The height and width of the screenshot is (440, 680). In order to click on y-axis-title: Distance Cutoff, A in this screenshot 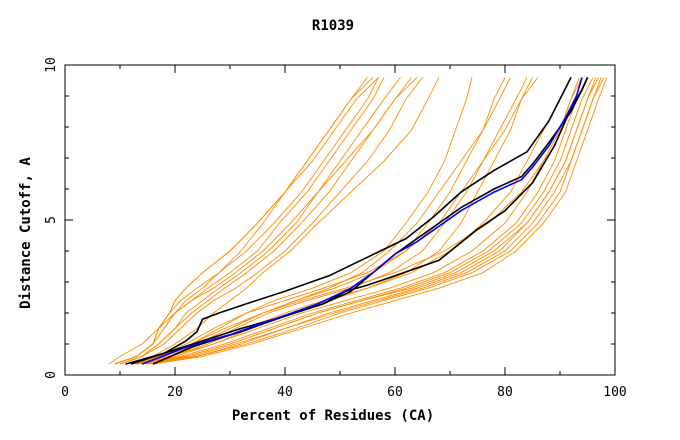, I will do `click(26, 233)`.